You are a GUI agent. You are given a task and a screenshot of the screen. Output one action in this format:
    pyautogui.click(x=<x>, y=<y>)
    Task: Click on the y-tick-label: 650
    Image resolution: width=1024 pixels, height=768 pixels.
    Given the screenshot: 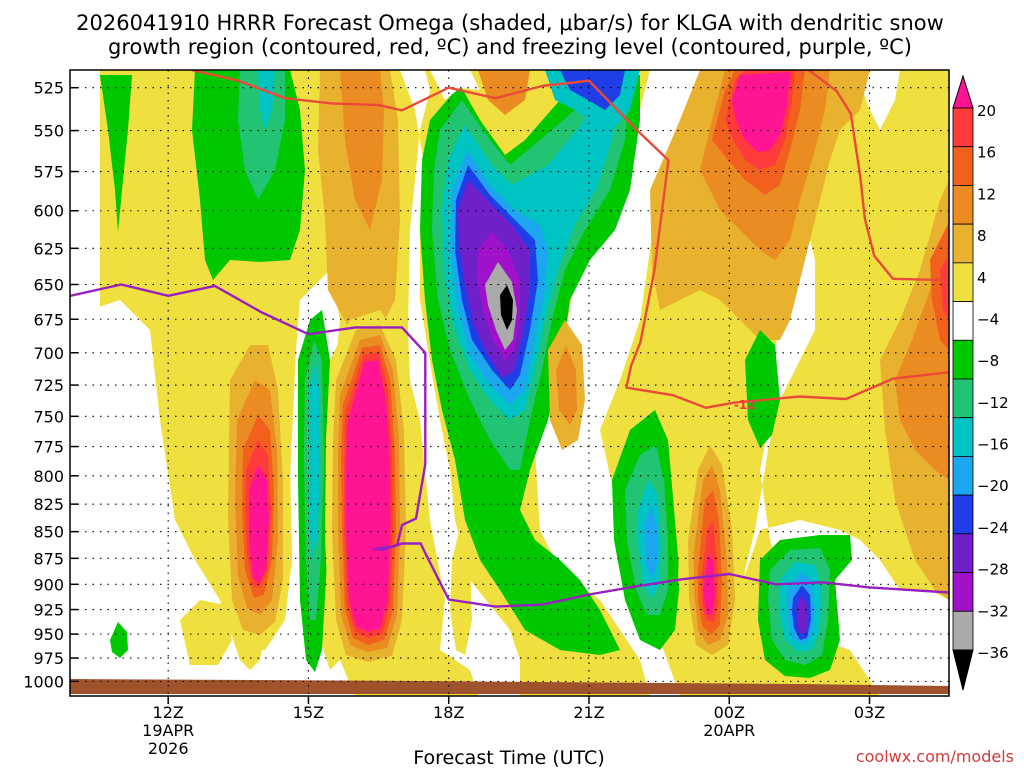 What is the action you would take?
    pyautogui.click(x=48, y=284)
    